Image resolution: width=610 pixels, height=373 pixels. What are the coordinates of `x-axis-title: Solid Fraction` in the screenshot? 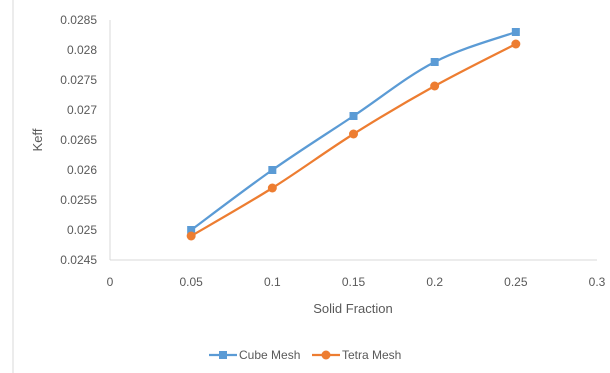 It's located at (352, 308).